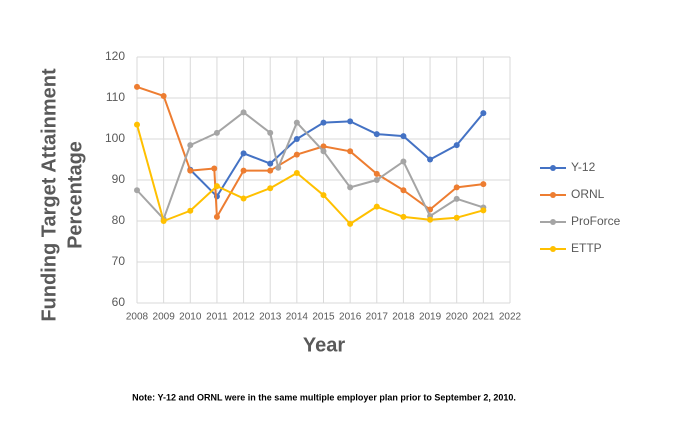  What do you see at coordinates (377, 317) in the screenshot?
I see `x-tick-label: 2017` at bounding box center [377, 317].